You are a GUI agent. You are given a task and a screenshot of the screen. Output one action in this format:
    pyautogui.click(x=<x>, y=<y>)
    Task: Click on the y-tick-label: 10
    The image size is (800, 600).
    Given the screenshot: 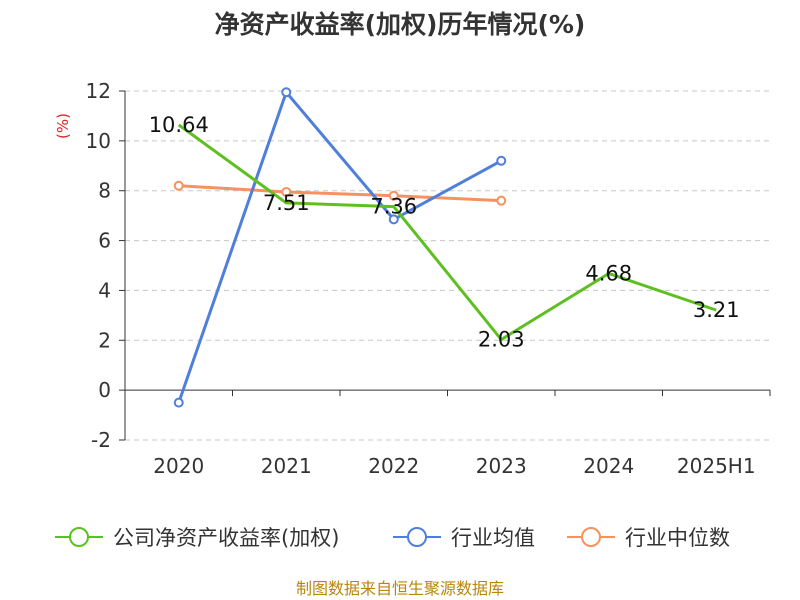 What is the action you would take?
    pyautogui.click(x=98, y=141)
    